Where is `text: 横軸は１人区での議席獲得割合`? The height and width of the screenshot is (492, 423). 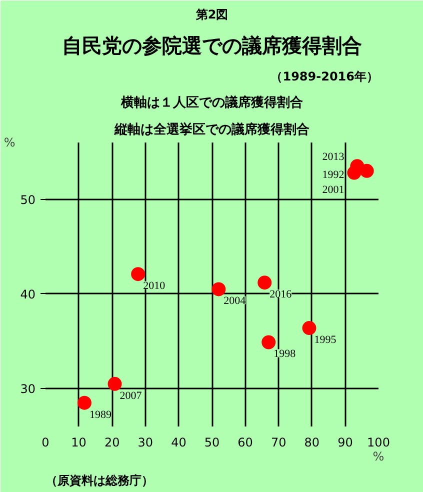 text: 横軸は１人区での議席獲得割合 is located at coordinates (211, 102).